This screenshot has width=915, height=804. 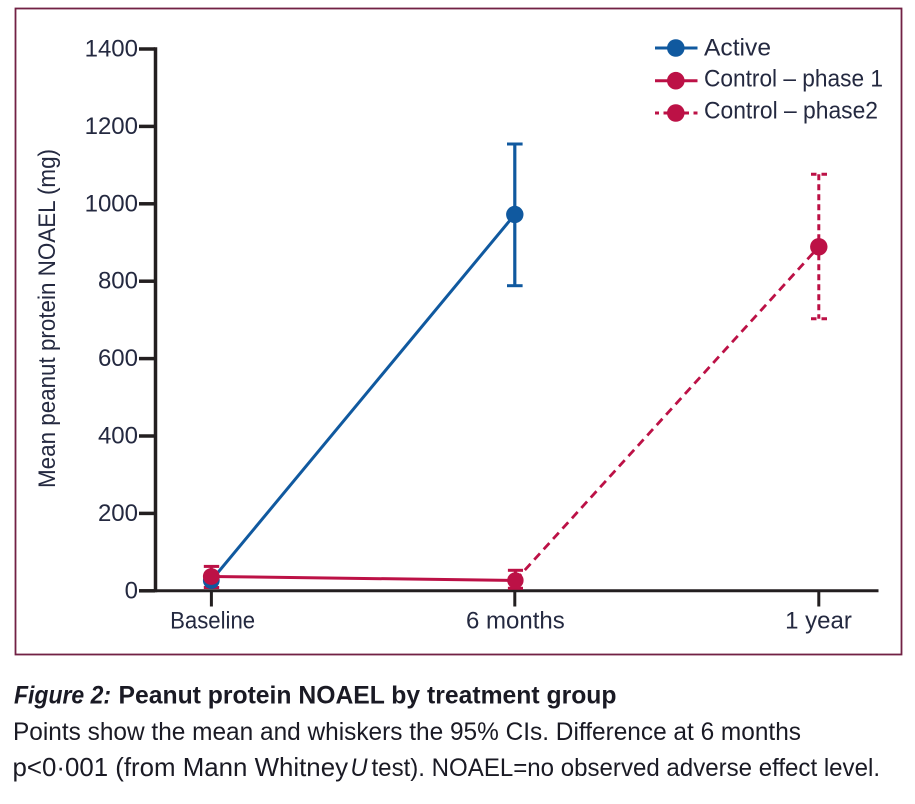 I want to click on svg-text: Control – phase2, so click(x=791, y=111).